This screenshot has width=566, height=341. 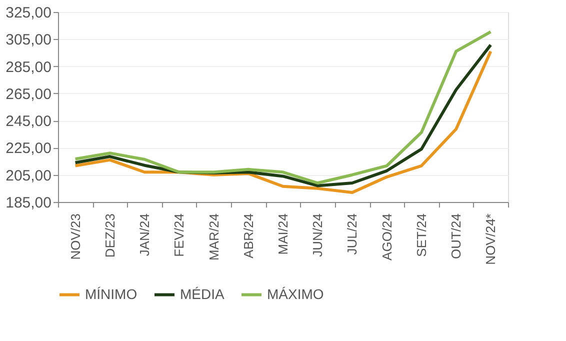 What do you see at coordinates (29, 175) in the screenshot?
I see `y-tick-label: 205,00` at bounding box center [29, 175].